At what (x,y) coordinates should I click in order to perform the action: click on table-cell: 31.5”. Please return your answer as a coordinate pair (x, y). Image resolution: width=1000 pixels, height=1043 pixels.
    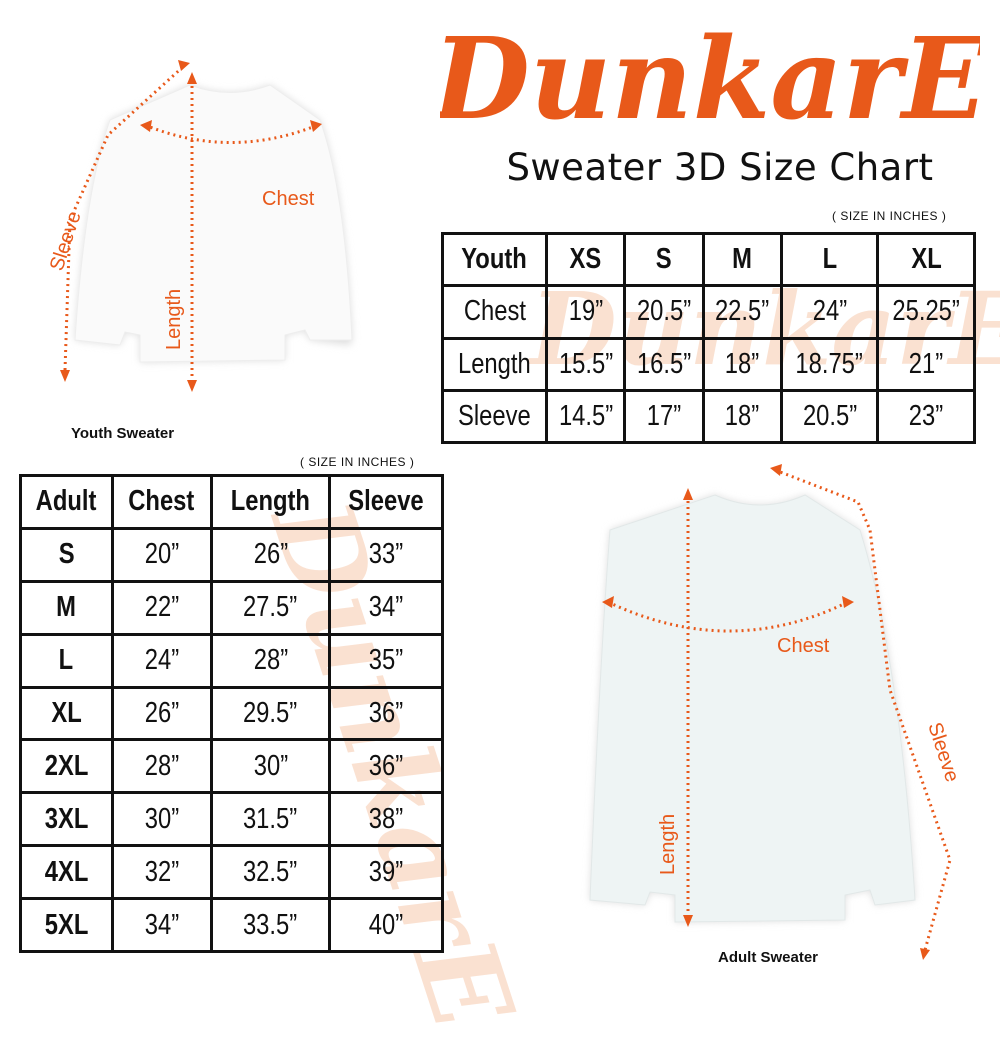
    Looking at the image, I should click on (270, 819).